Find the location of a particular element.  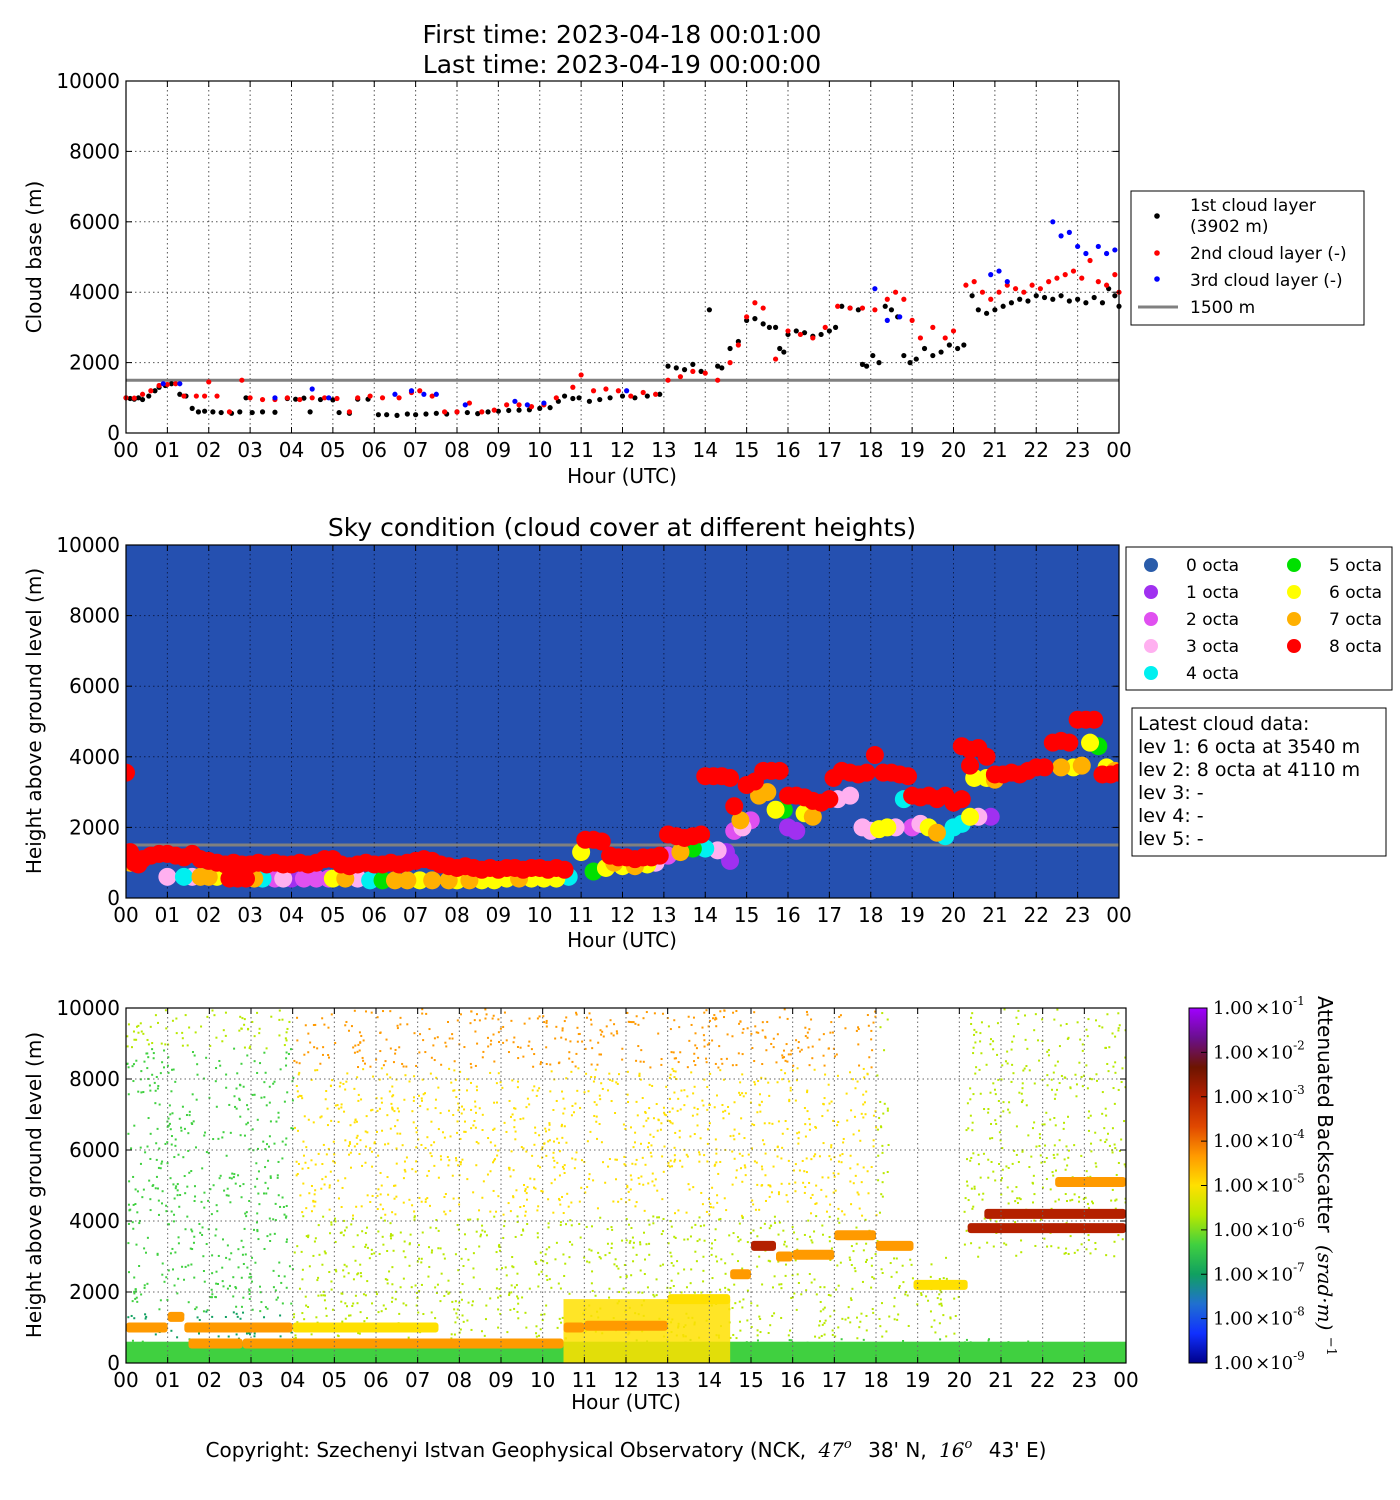

sky-point-5-octa is located at coordinates (382, 880).